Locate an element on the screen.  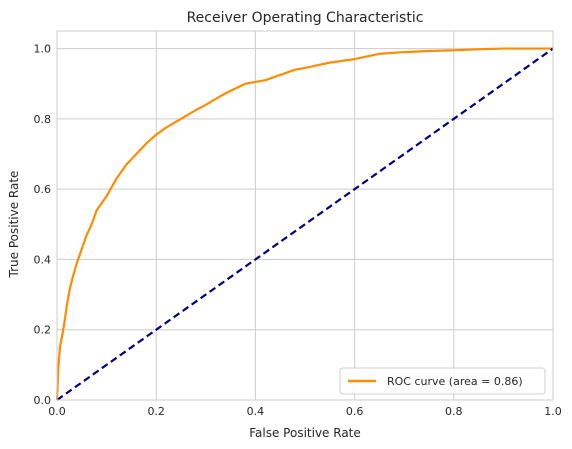
legend-box is located at coordinates (442, 381).